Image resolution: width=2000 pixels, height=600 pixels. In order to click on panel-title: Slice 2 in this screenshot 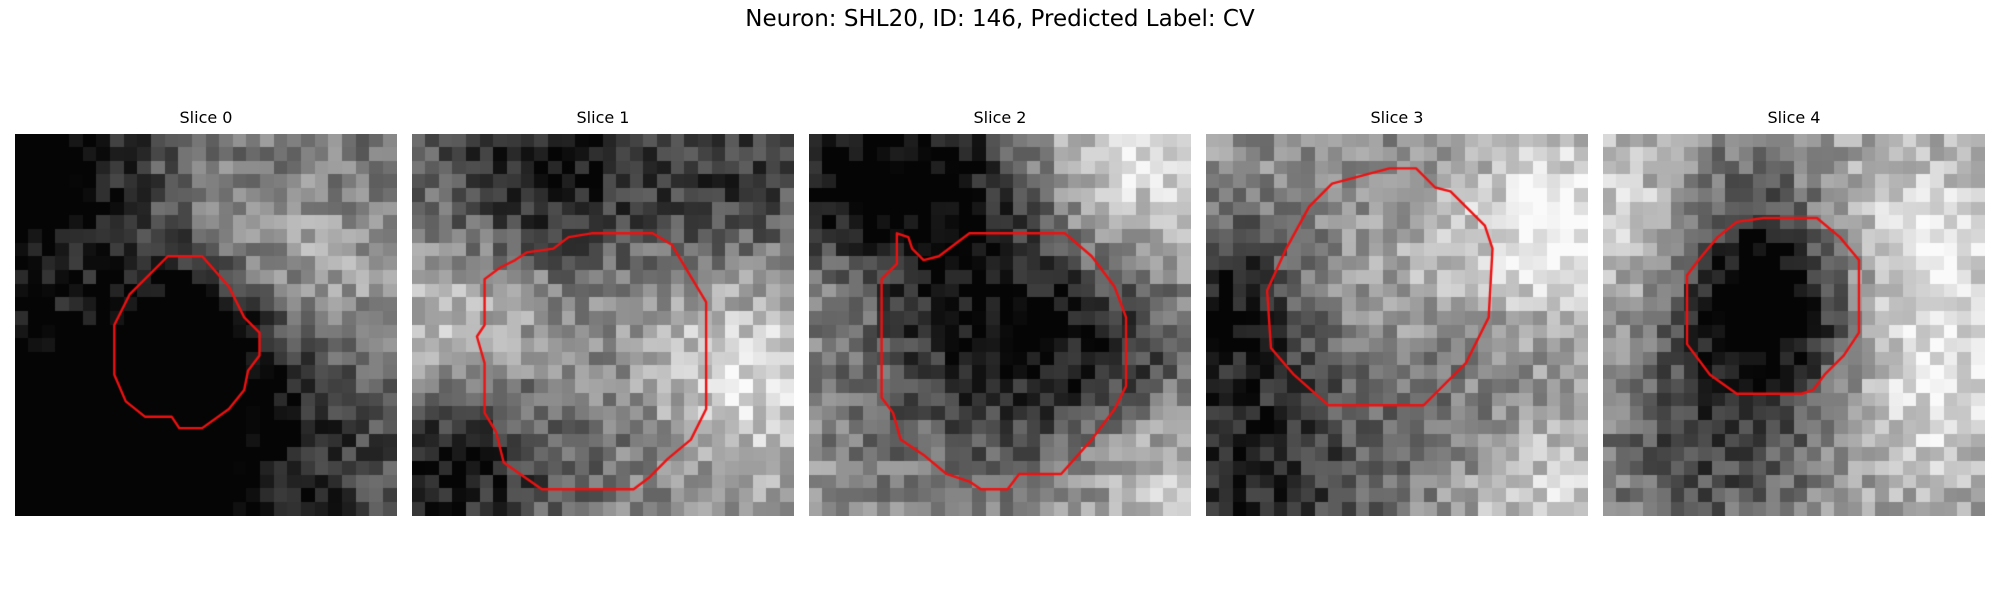, I will do `click(1000, 117)`.